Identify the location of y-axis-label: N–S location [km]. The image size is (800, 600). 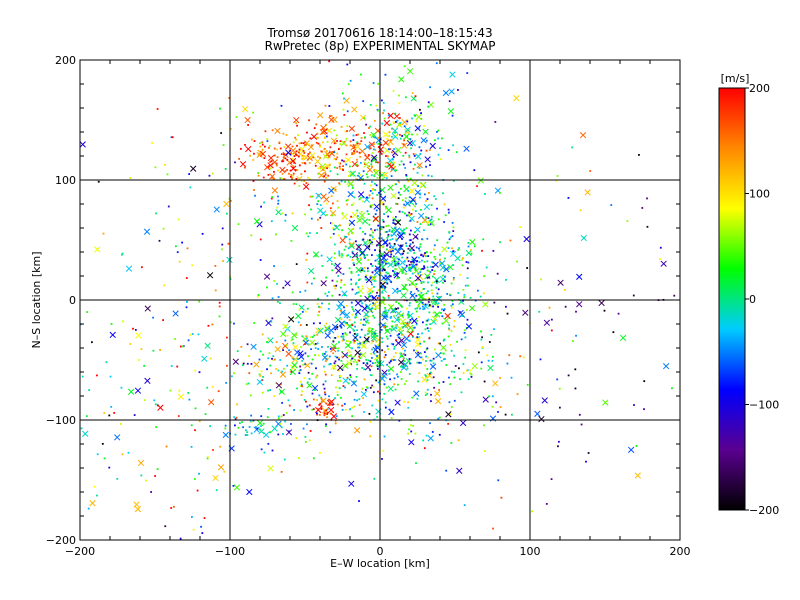
(36, 299).